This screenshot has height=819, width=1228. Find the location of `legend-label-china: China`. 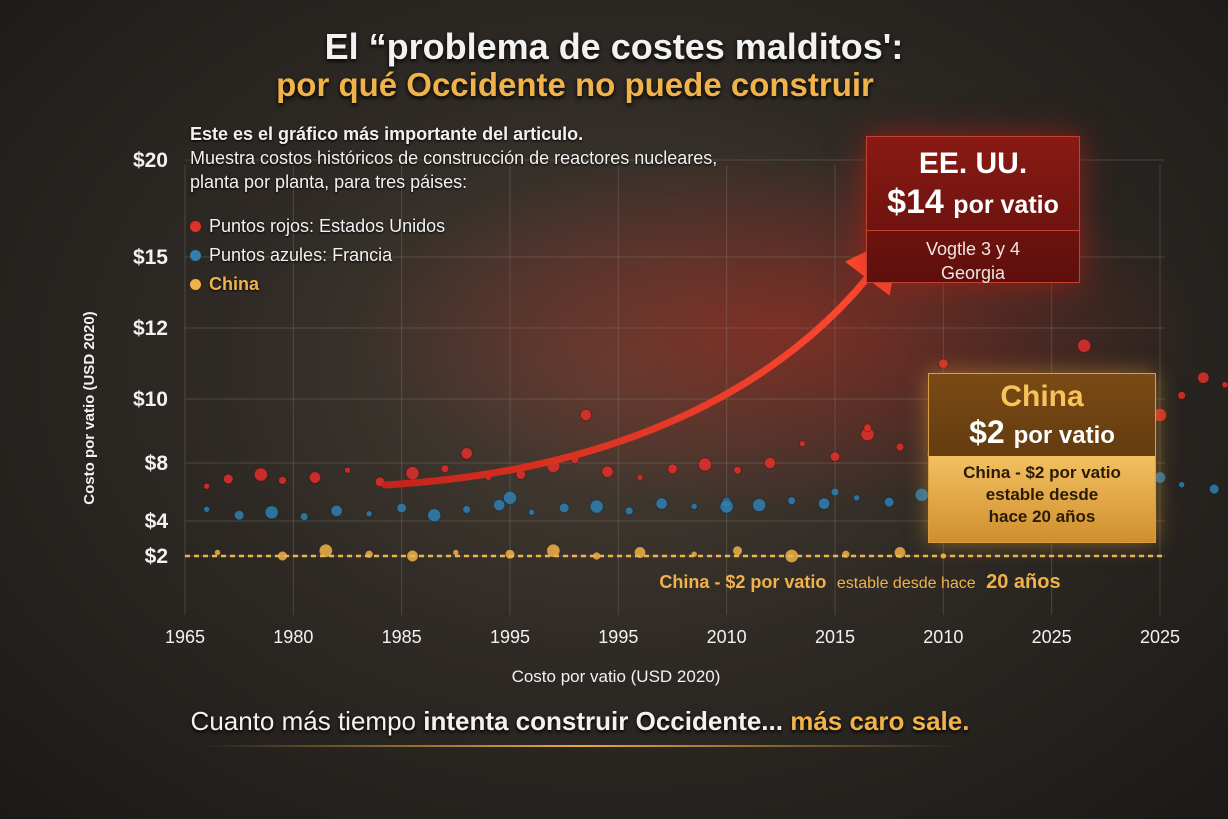

legend-label-china: China is located at coordinates (234, 284).